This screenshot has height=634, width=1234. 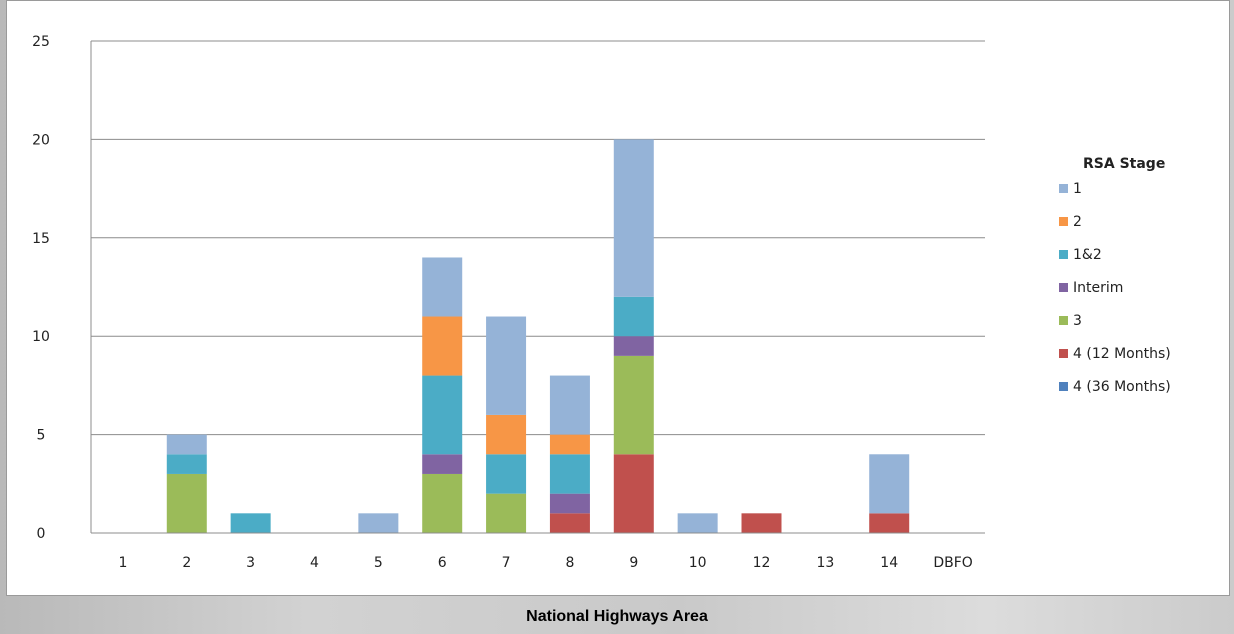 What do you see at coordinates (617, 616) in the screenshot?
I see `x-axis-title: National Highways Area` at bounding box center [617, 616].